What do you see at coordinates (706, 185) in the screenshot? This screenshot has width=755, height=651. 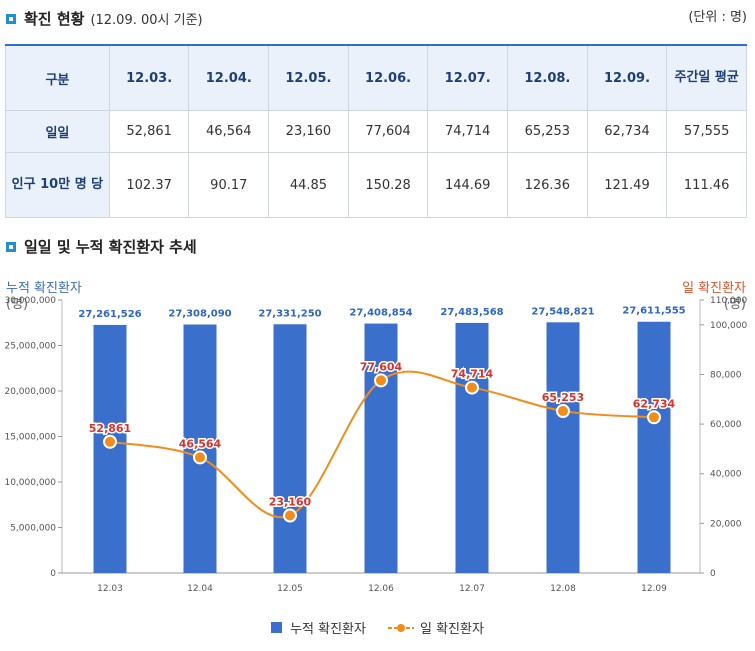 I see `table-cell: 111.46` at bounding box center [706, 185].